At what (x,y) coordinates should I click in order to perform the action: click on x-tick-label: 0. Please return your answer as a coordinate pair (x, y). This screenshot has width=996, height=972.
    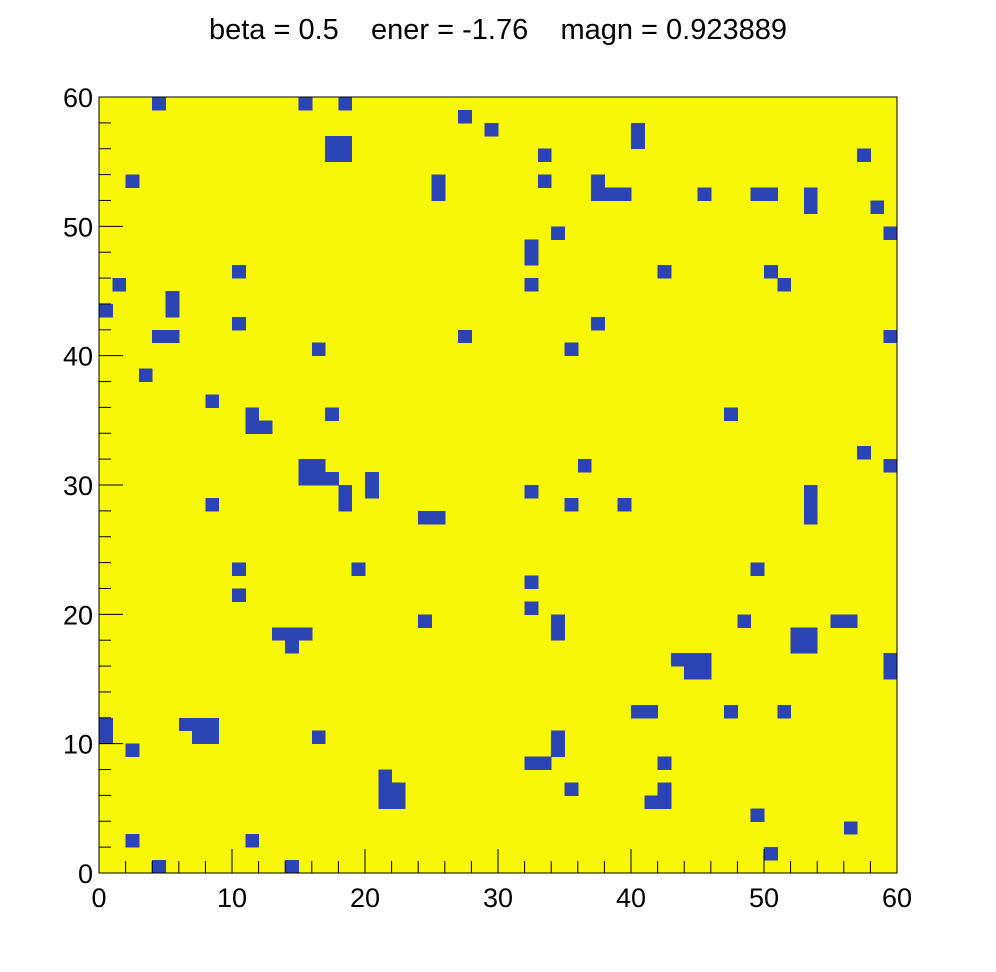
    Looking at the image, I should click on (98, 898).